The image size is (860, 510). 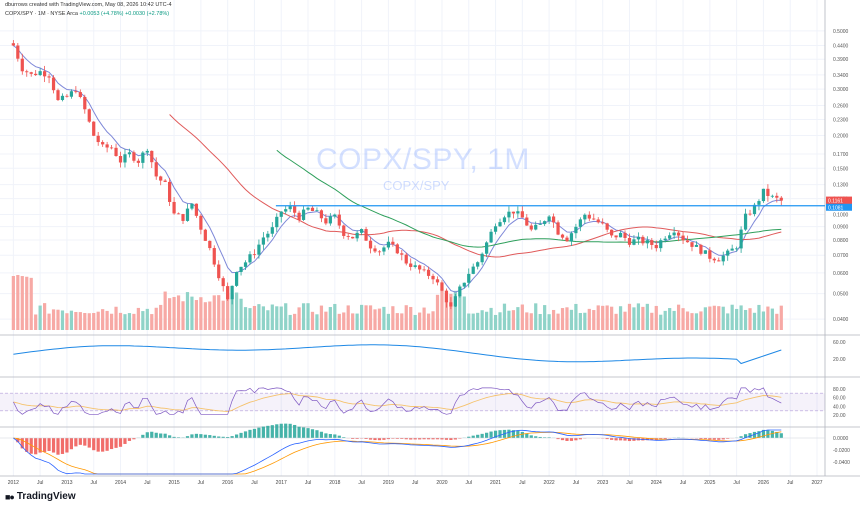 What do you see at coordinates (841, 463) in the screenshot?
I see `macd-tick-label: -0.0400` at bounding box center [841, 463].